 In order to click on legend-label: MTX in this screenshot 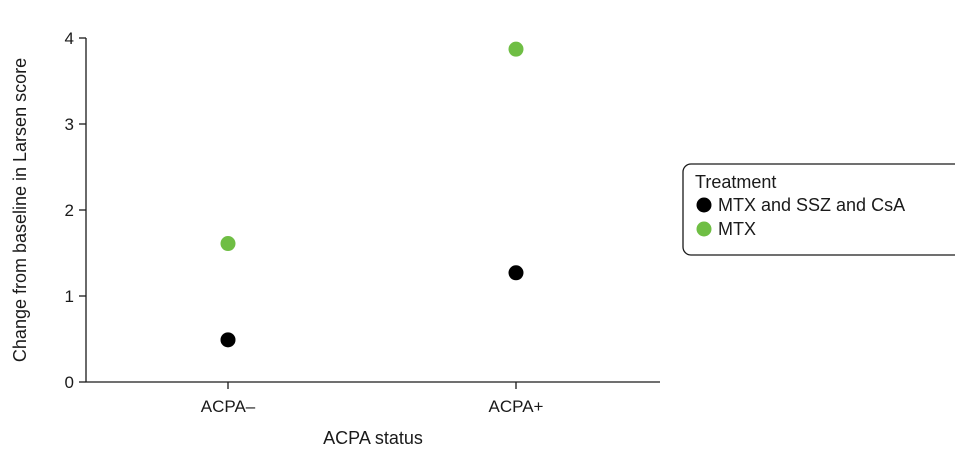, I will do `click(737, 229)`.